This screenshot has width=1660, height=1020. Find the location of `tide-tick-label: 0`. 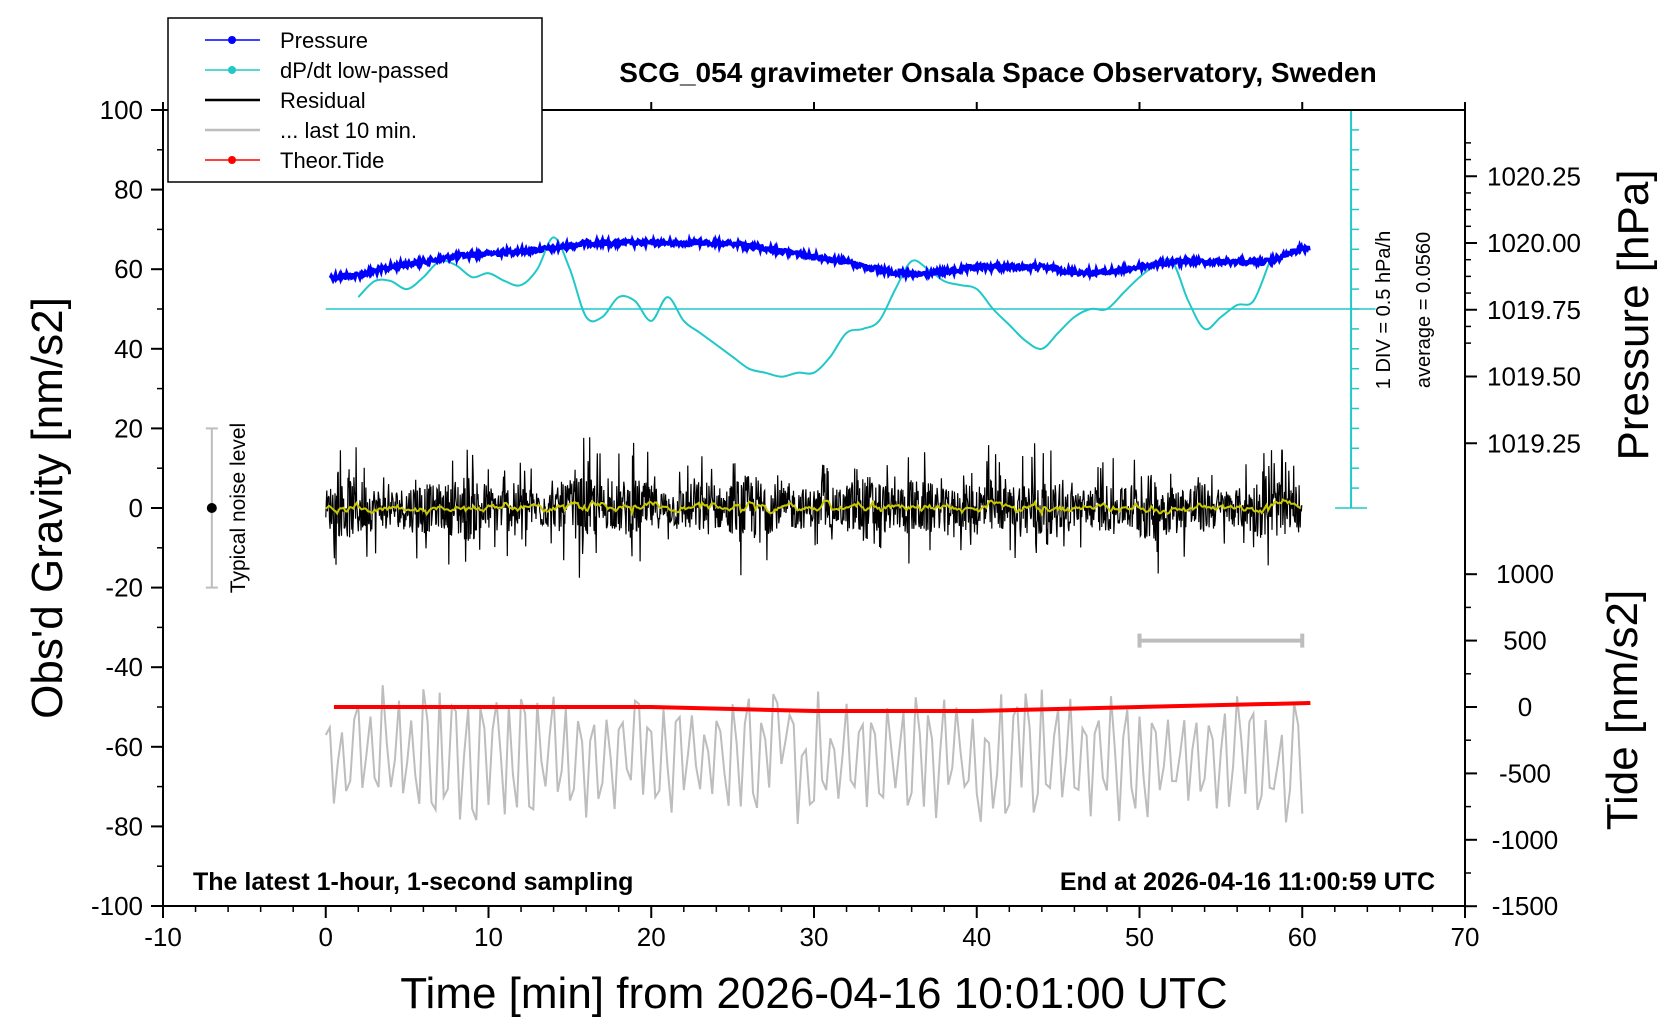

tide-tick-label: 0 is located at coordinates (1525, 707).